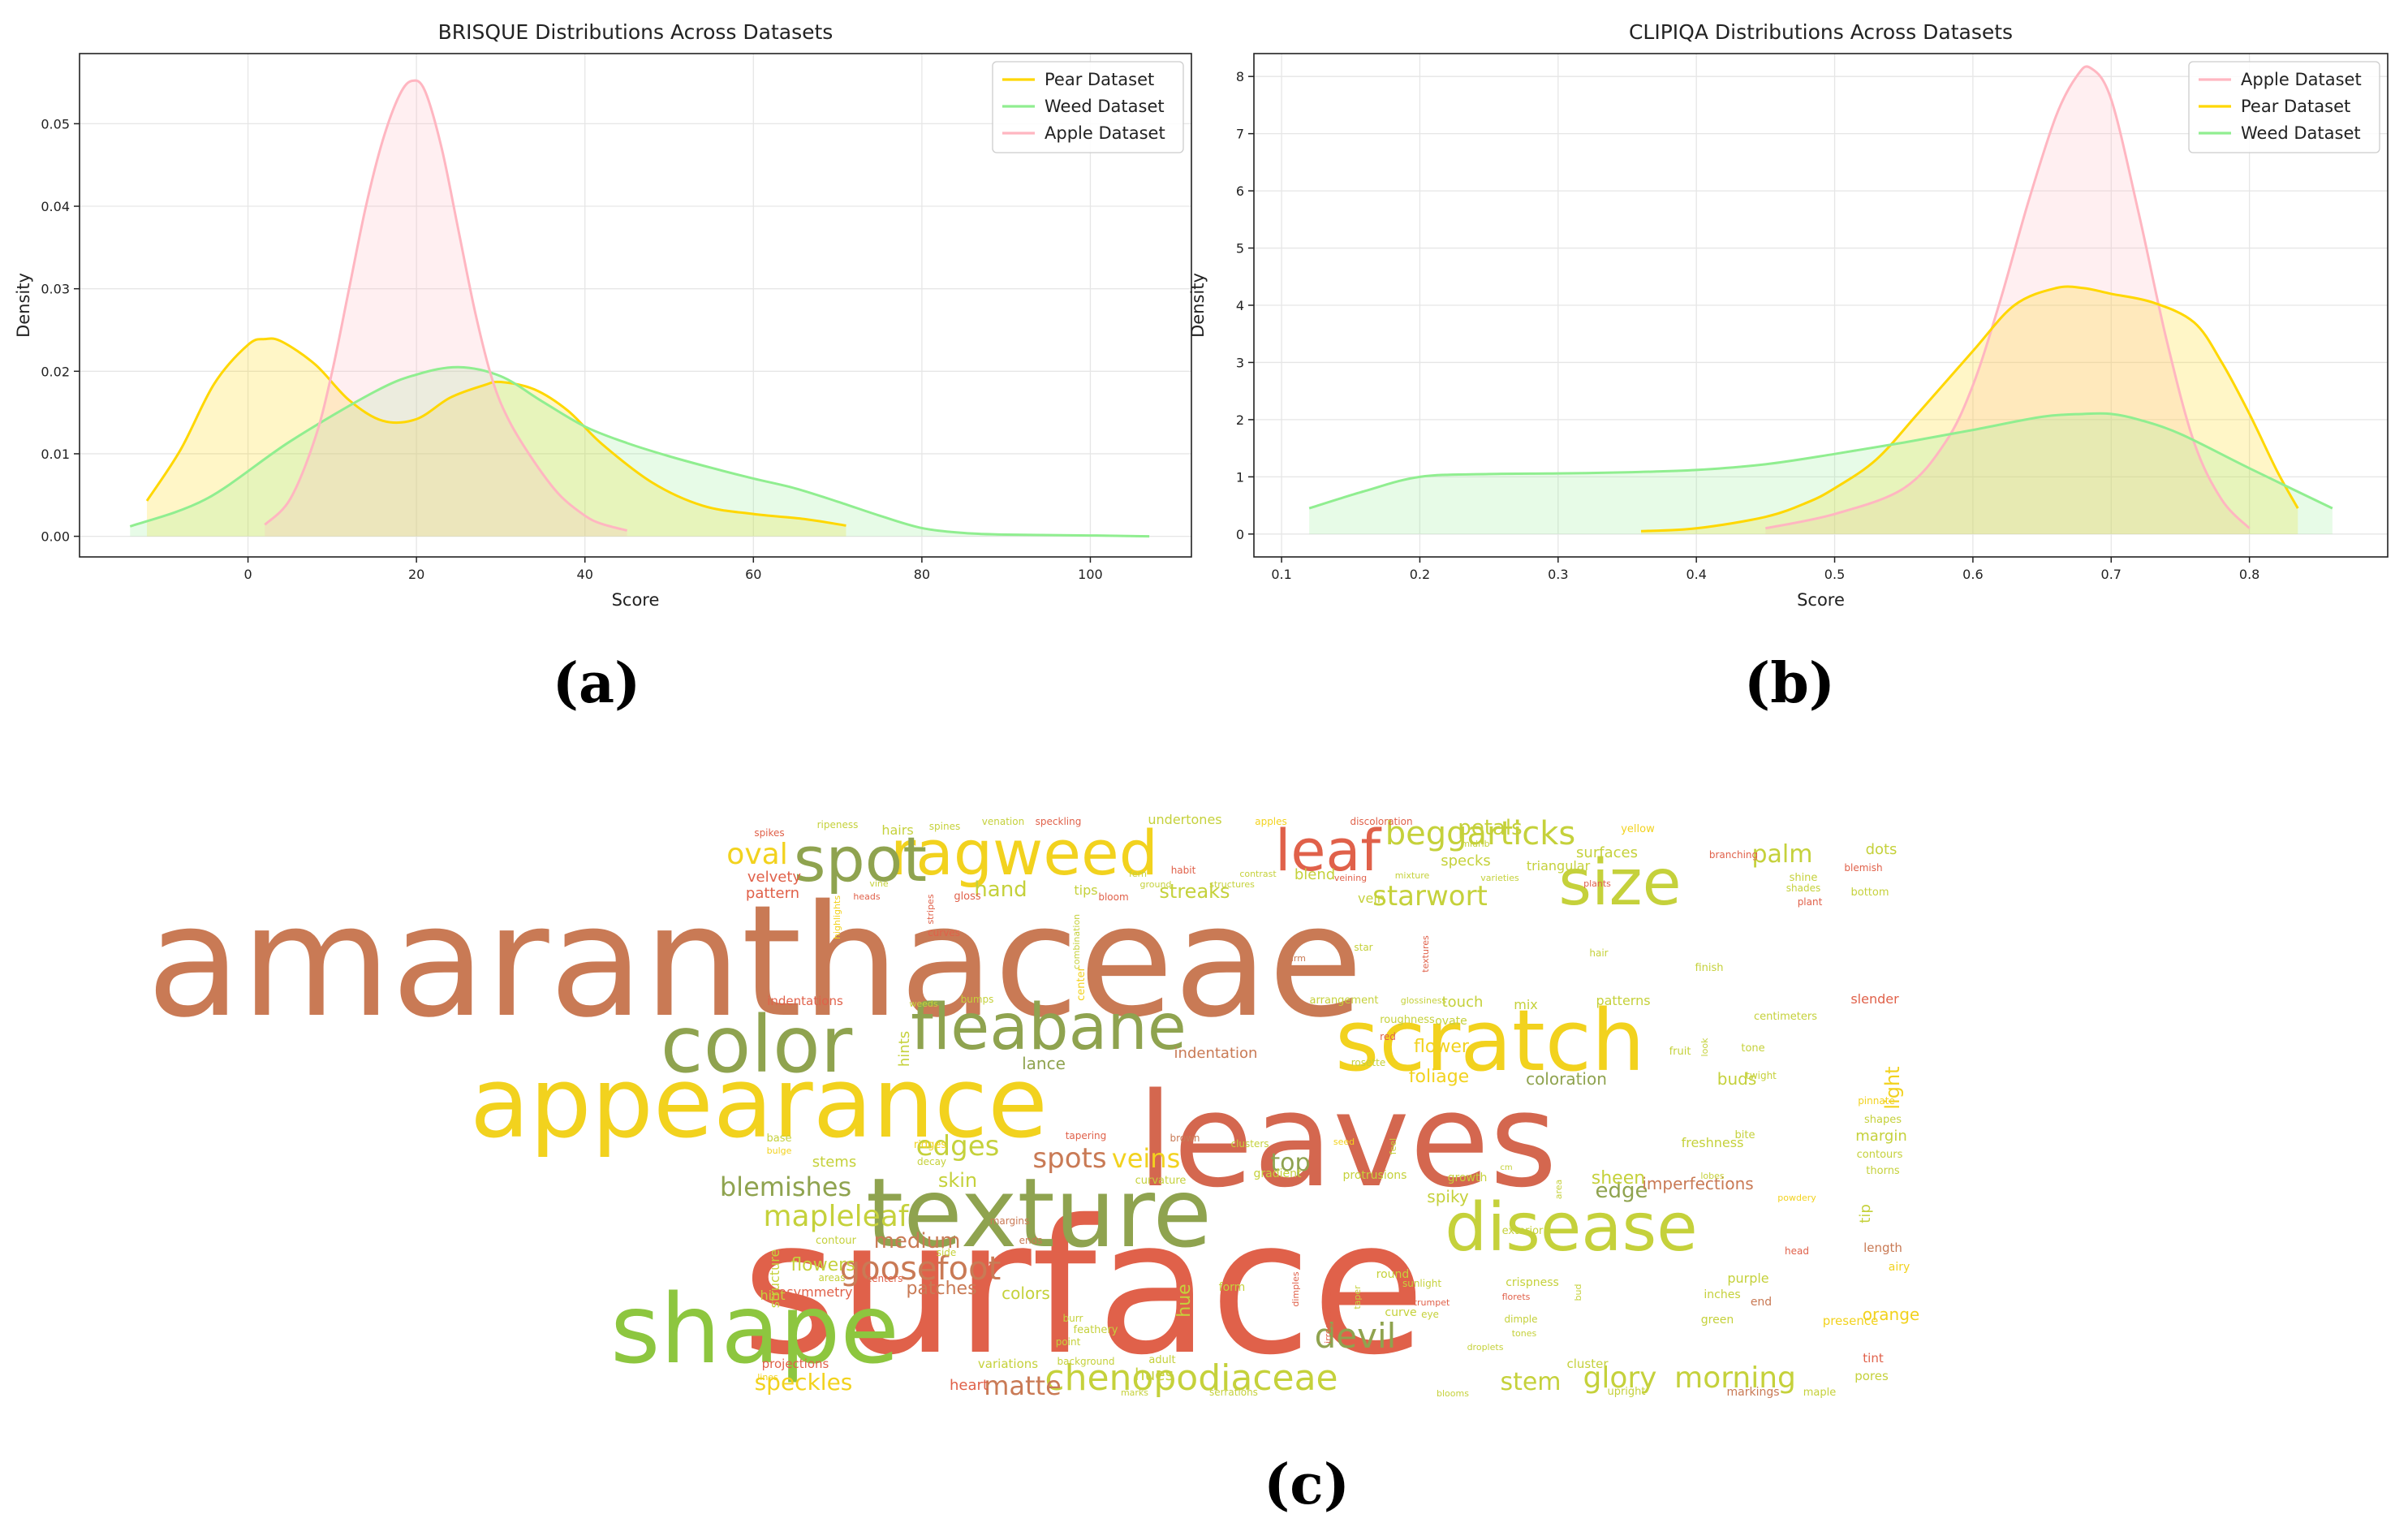 Image resolution: width=2408 pixels, height=1536 pixels. What do you see at coordinates (1297, 958) in the screenshot?
I see `word-firm: firm` at bounding box center [1297, 958].